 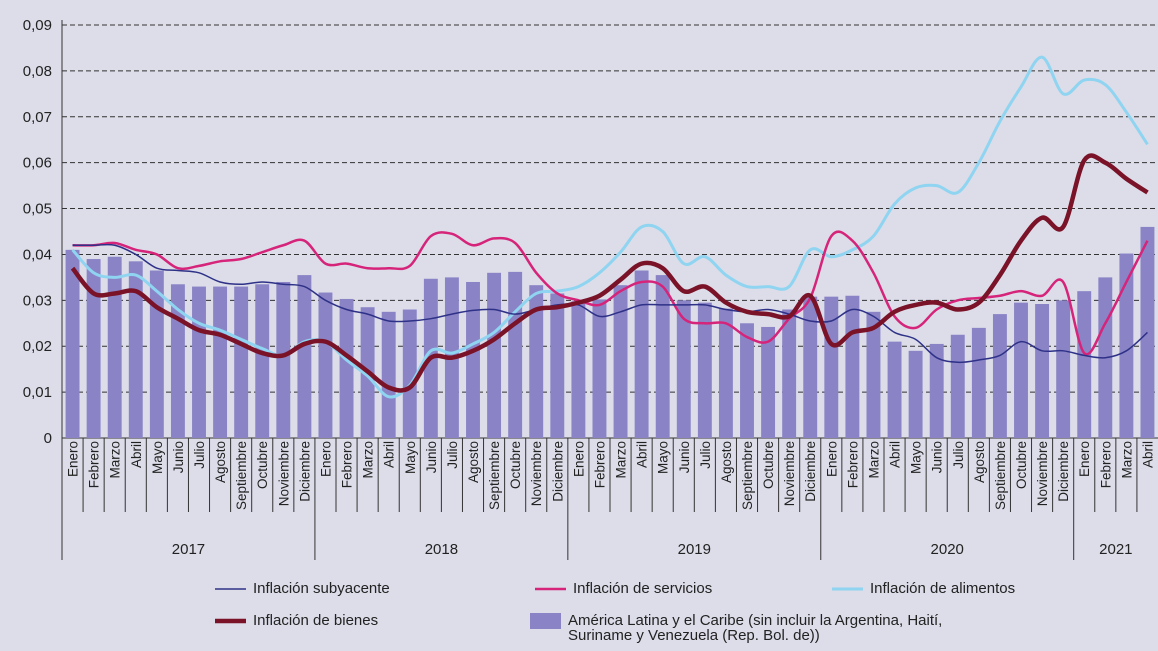 I want to click on year-label: 2017, so click(x=188, y=549).